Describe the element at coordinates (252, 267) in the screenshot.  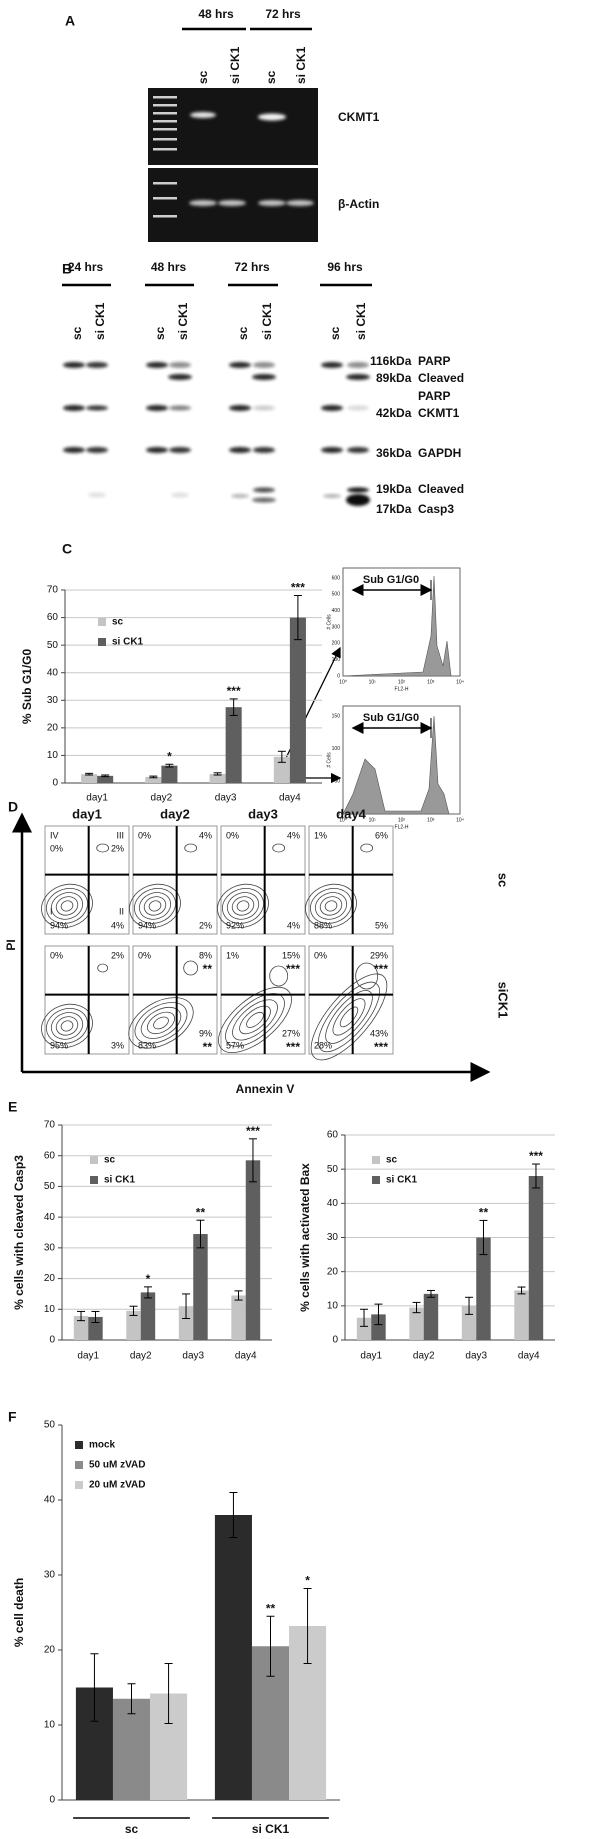
I see `group-label: 72 hrs` at that location.